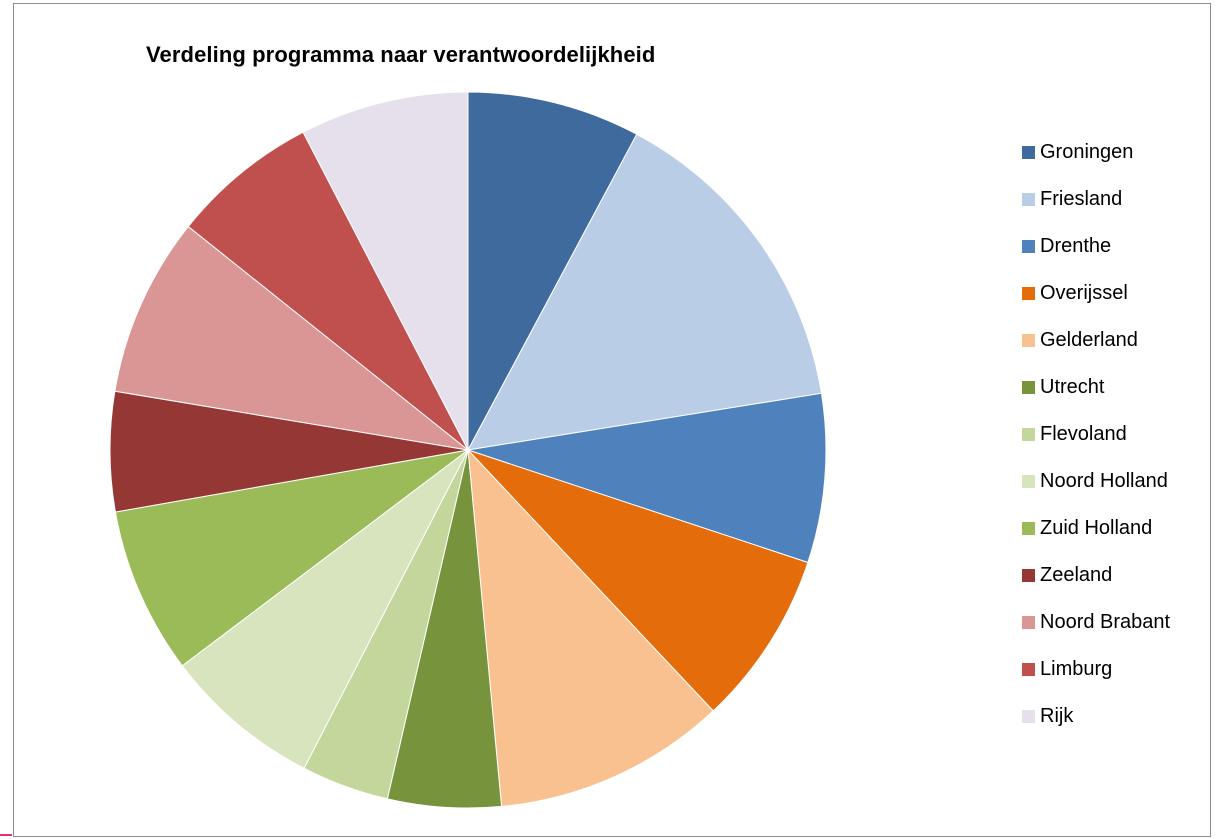 Image resolution: width=1216 pixels, height=839 pixels. I want to click on pie-slice-overijssel, so click(638, 580).